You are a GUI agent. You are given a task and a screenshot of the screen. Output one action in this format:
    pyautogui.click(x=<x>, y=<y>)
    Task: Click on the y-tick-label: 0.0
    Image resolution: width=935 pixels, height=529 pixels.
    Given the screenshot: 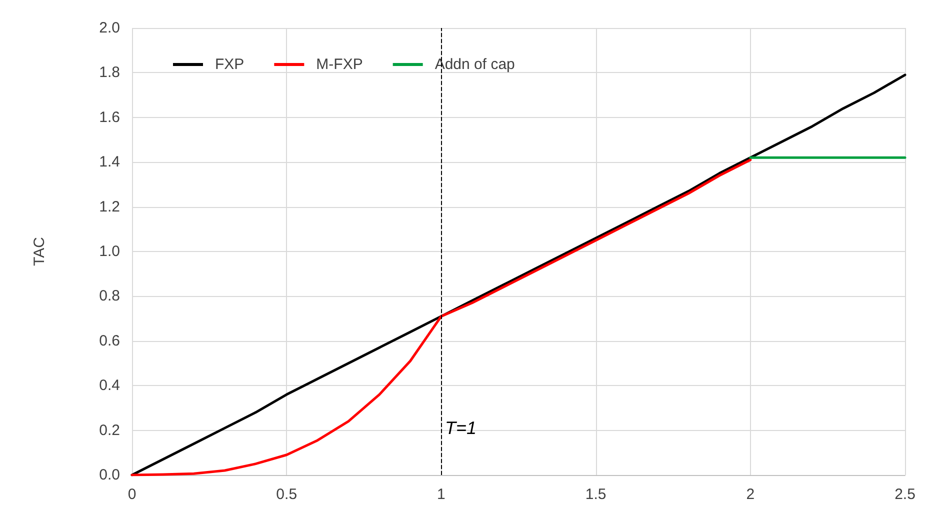 What is the action you would take?
    pyautogui.click(x=109, y=475)
    